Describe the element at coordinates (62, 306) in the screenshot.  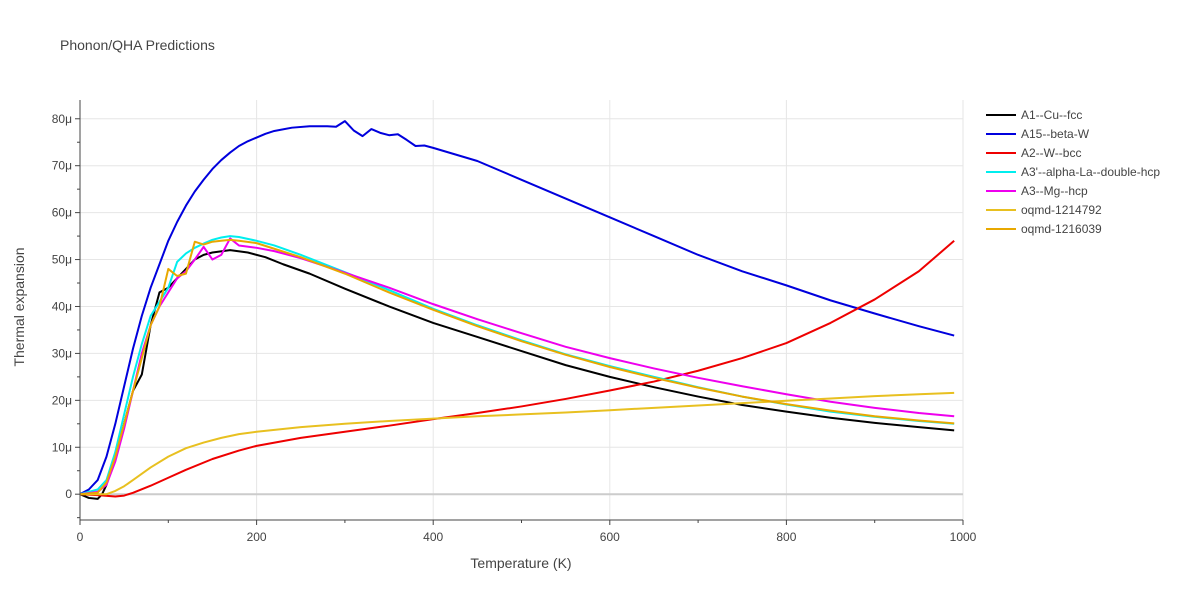
I see `y-tick-label: 40μ` at that location.